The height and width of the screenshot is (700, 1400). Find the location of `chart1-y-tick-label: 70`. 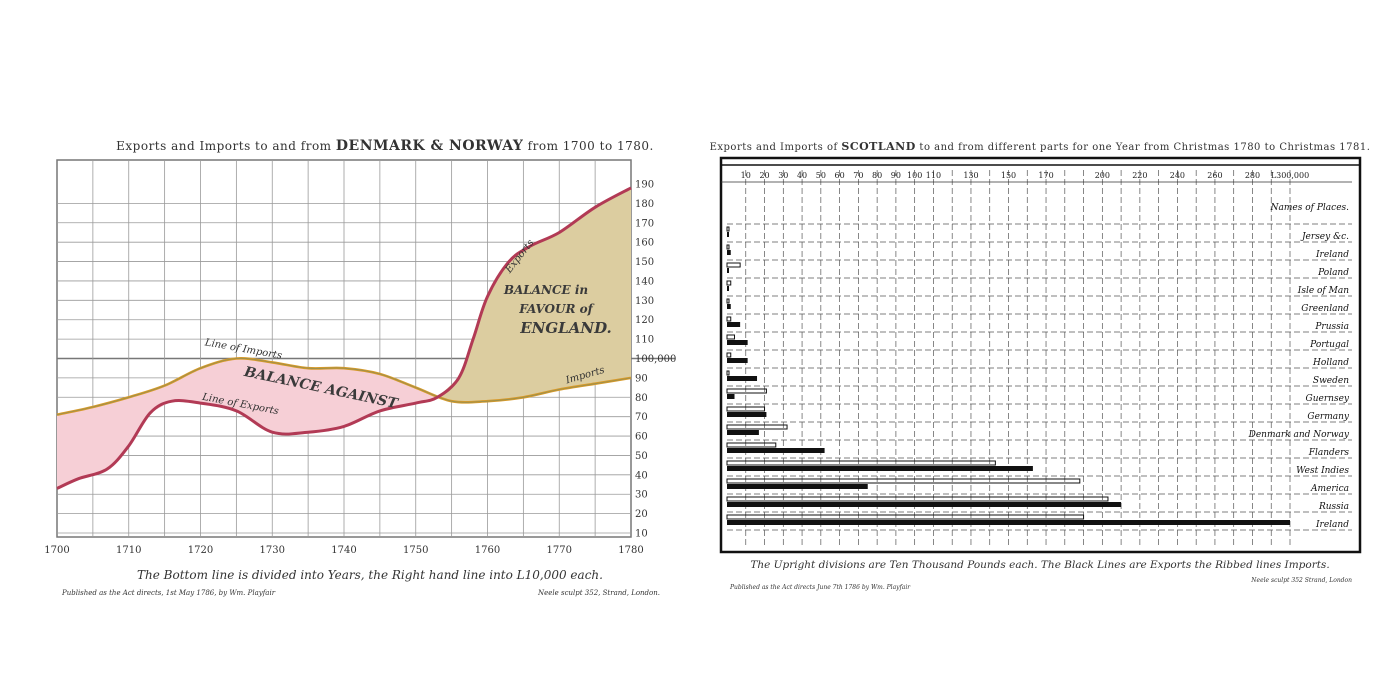

chart1-y-tick-label: 70 is located at coordinates (641, 417).